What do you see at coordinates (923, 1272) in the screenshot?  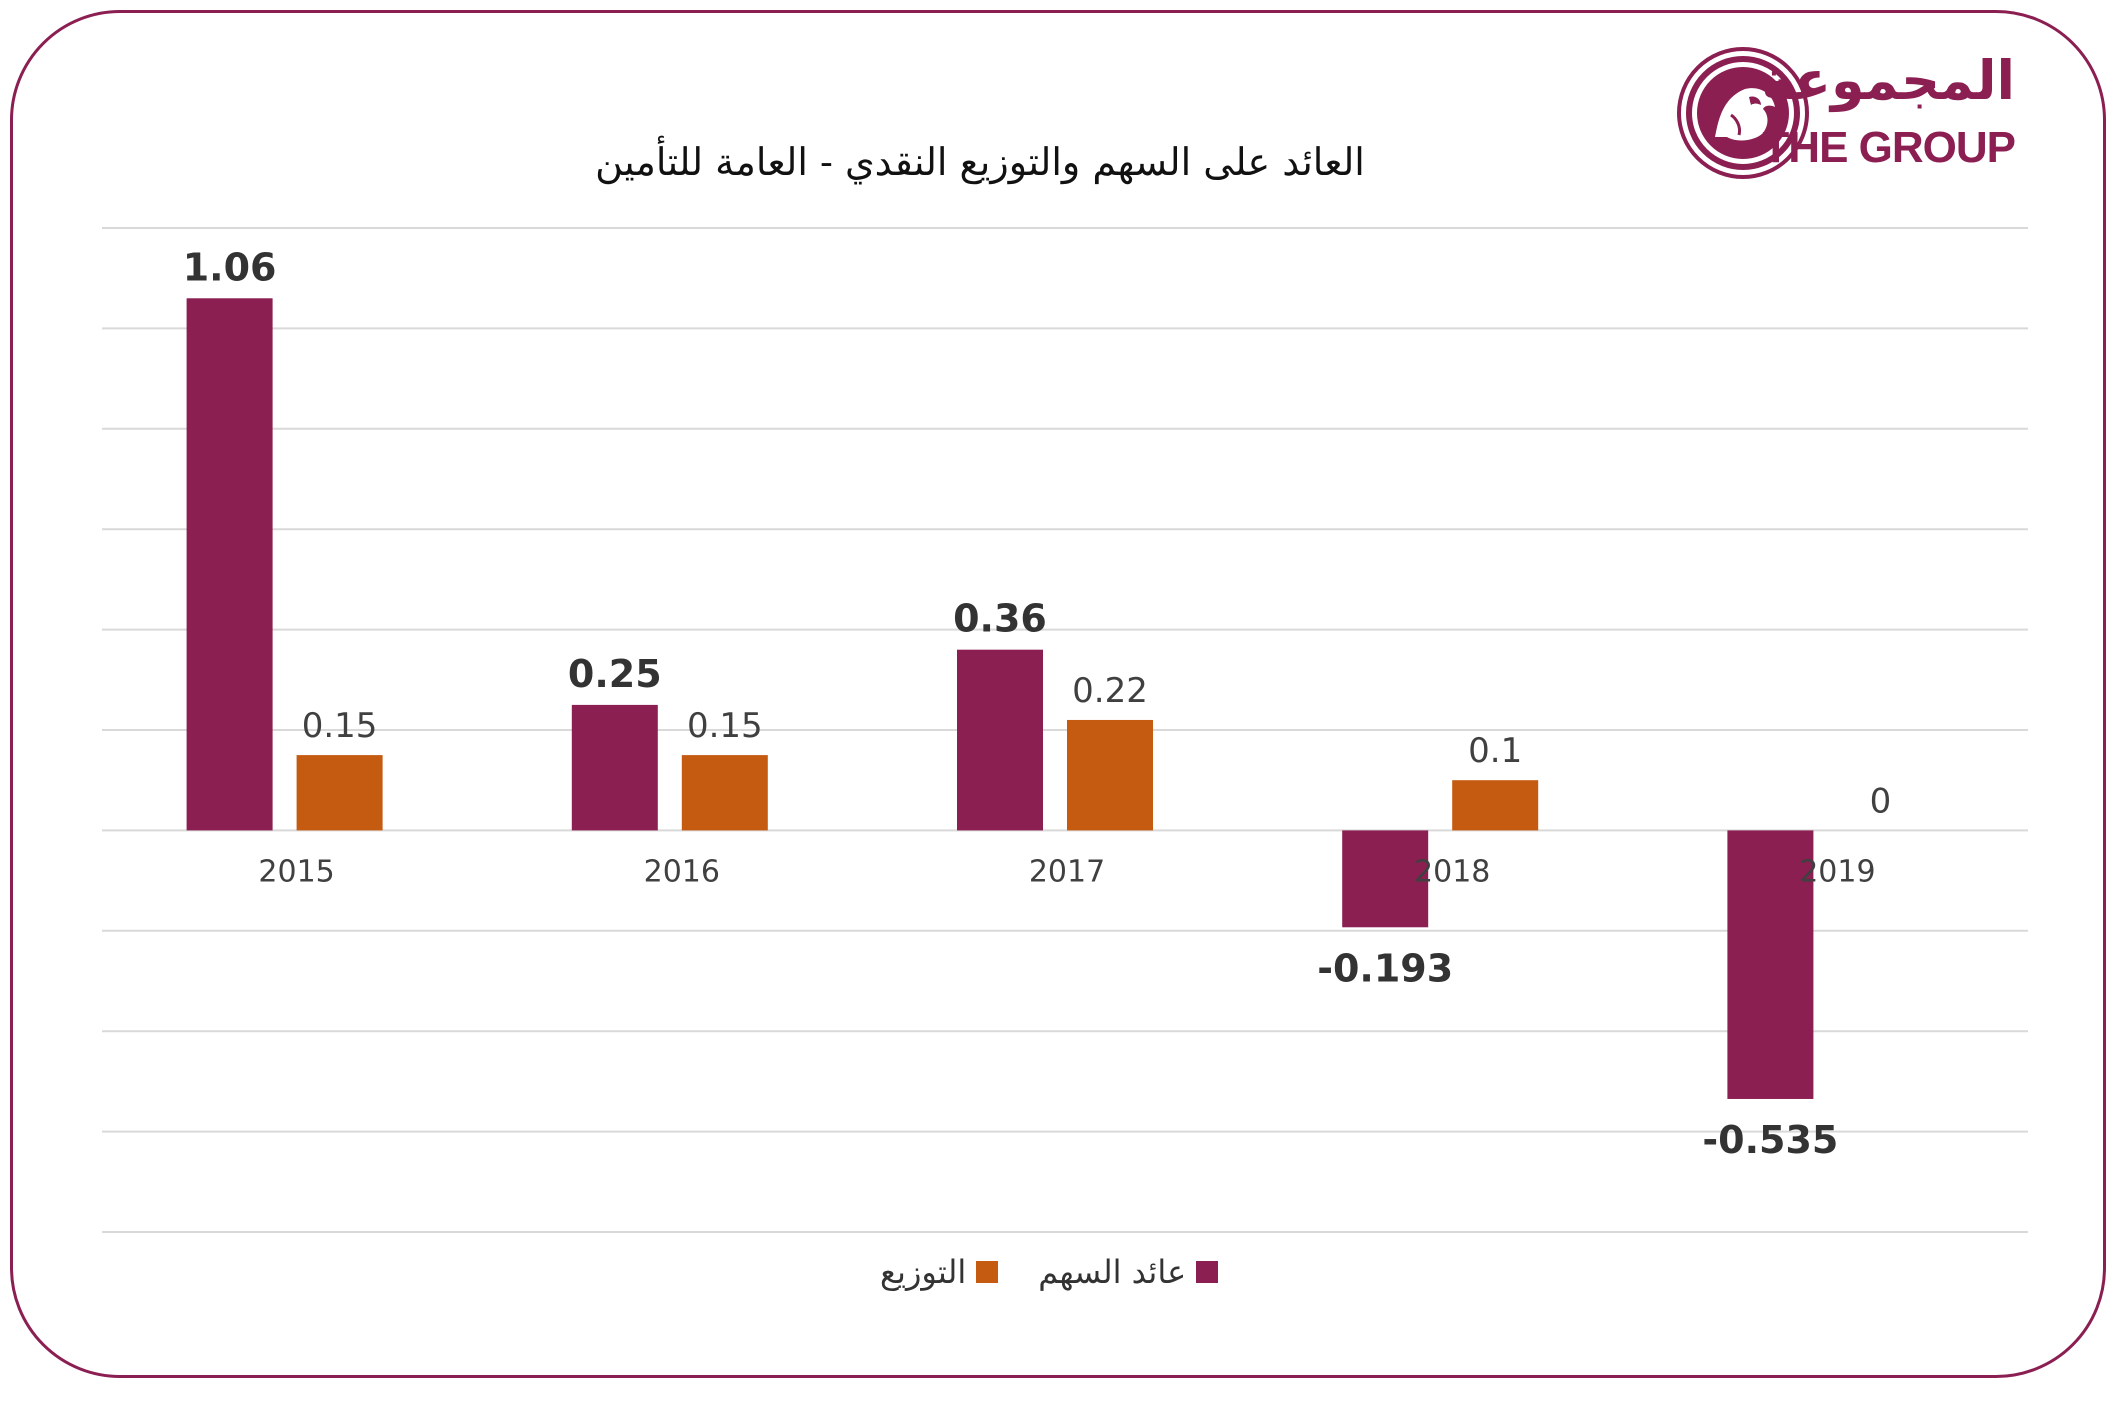 I see `legend-label-dividend: التوزيع` at bounding box center [923, 1272].